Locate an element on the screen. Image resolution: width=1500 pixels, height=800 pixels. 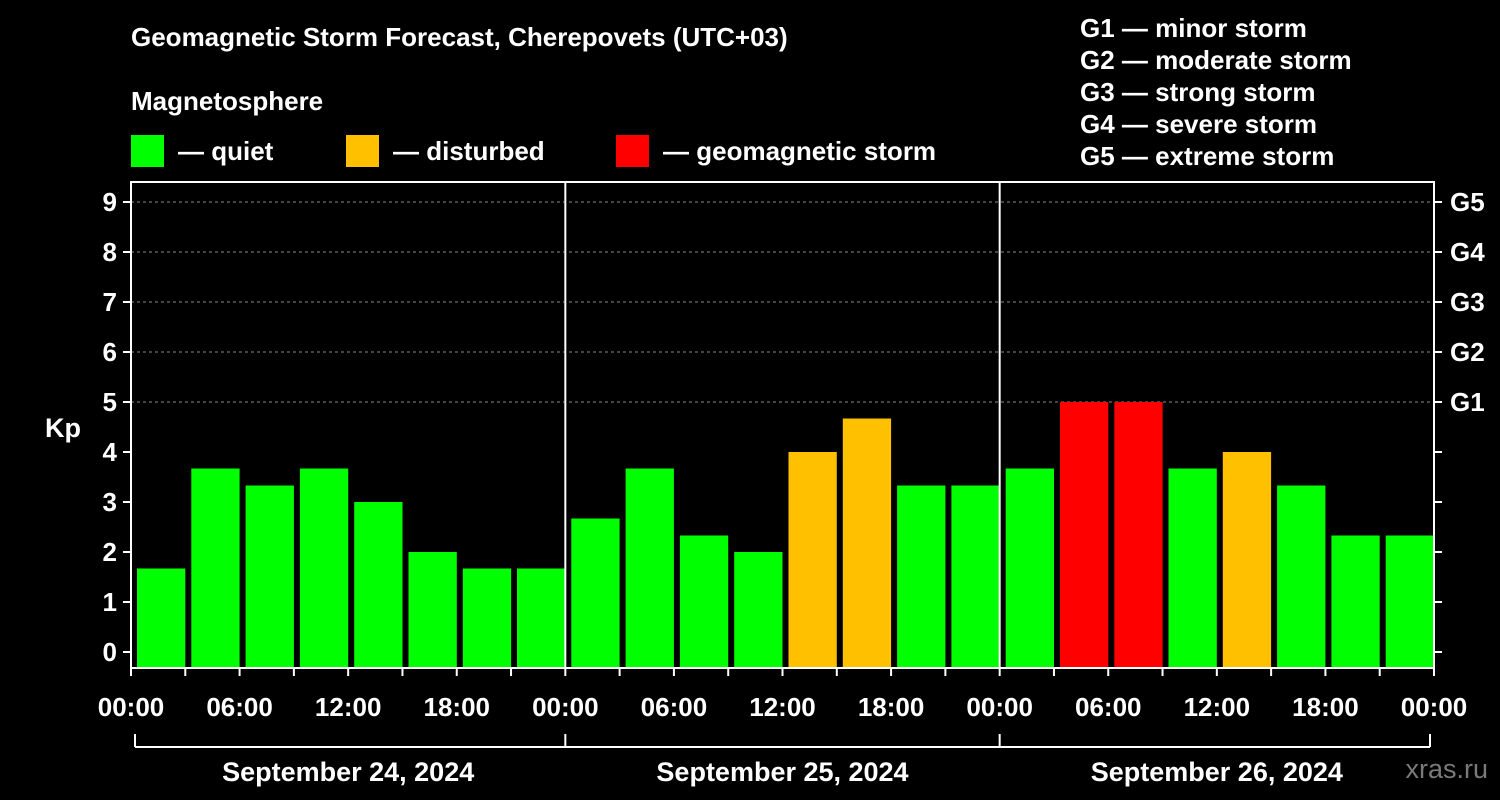
magnetosphere-label: Magnetosphere is located at coordinates (227, 101).